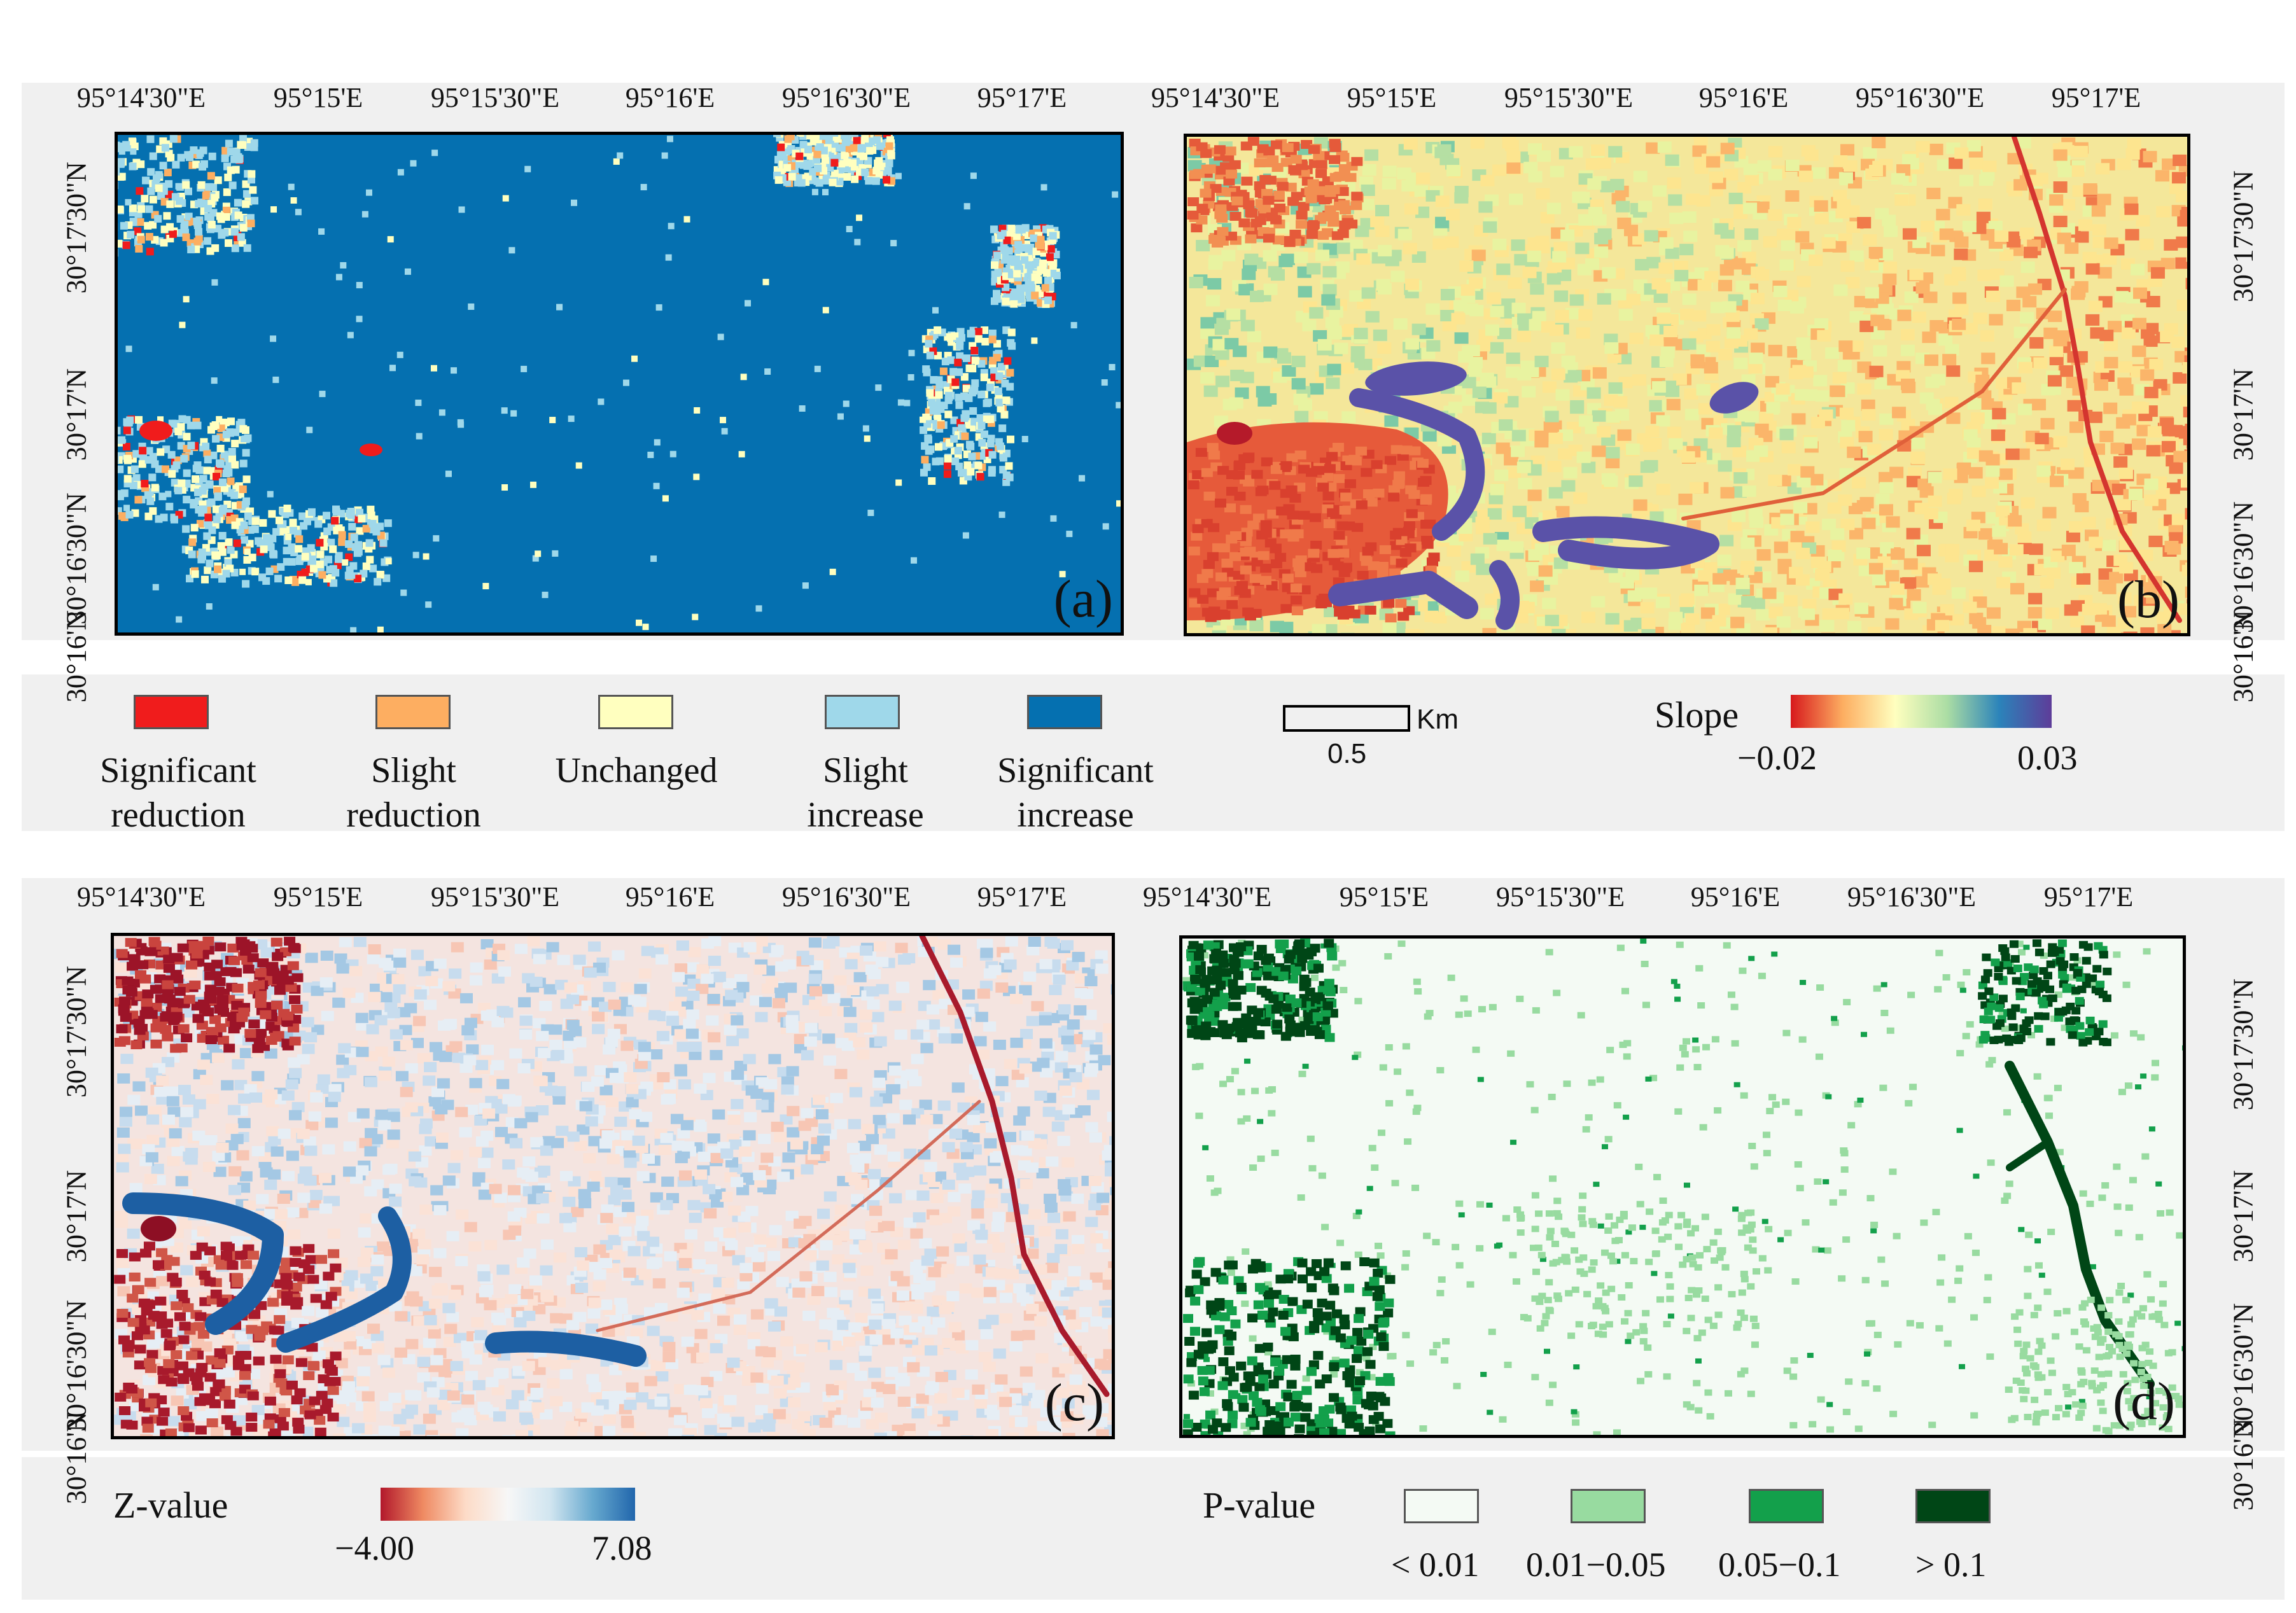 Image resolution: width=2296 pixels, height=1613 pixels. I want to click on panel-b-label: (b), so click(2148, 599).